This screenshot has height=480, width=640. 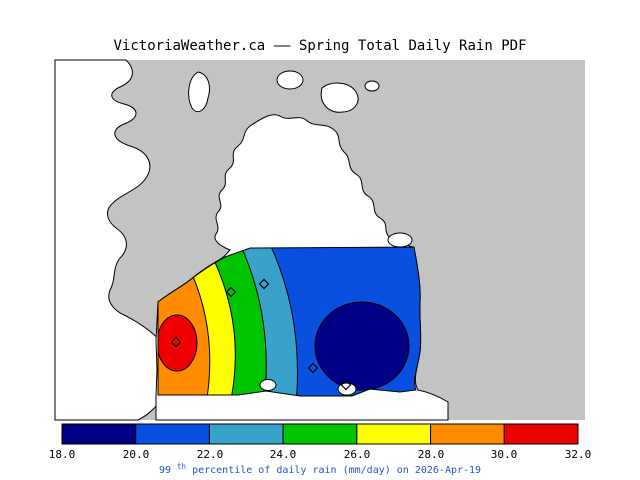 I want to click on colorbar-tick-label: 24.0, so click(x=283, y=454).